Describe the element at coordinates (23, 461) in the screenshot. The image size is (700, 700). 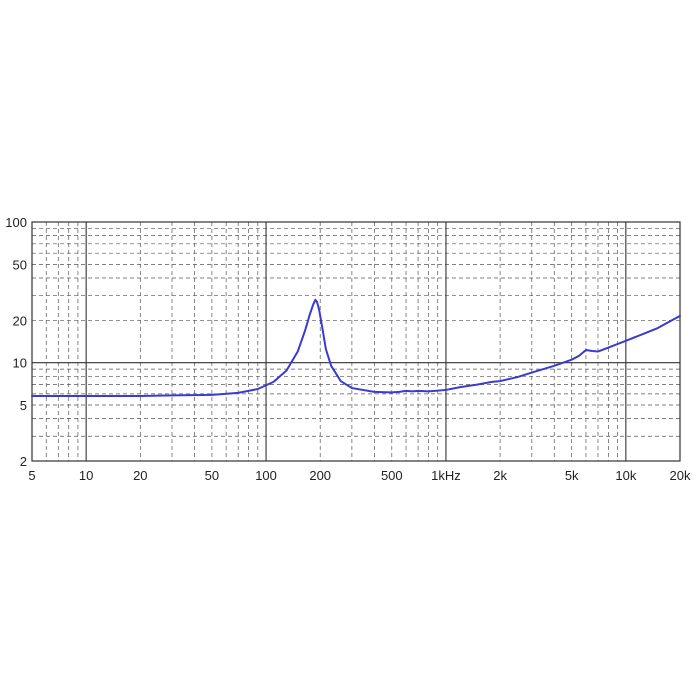
I see `y-tick-label: 2` at that location.